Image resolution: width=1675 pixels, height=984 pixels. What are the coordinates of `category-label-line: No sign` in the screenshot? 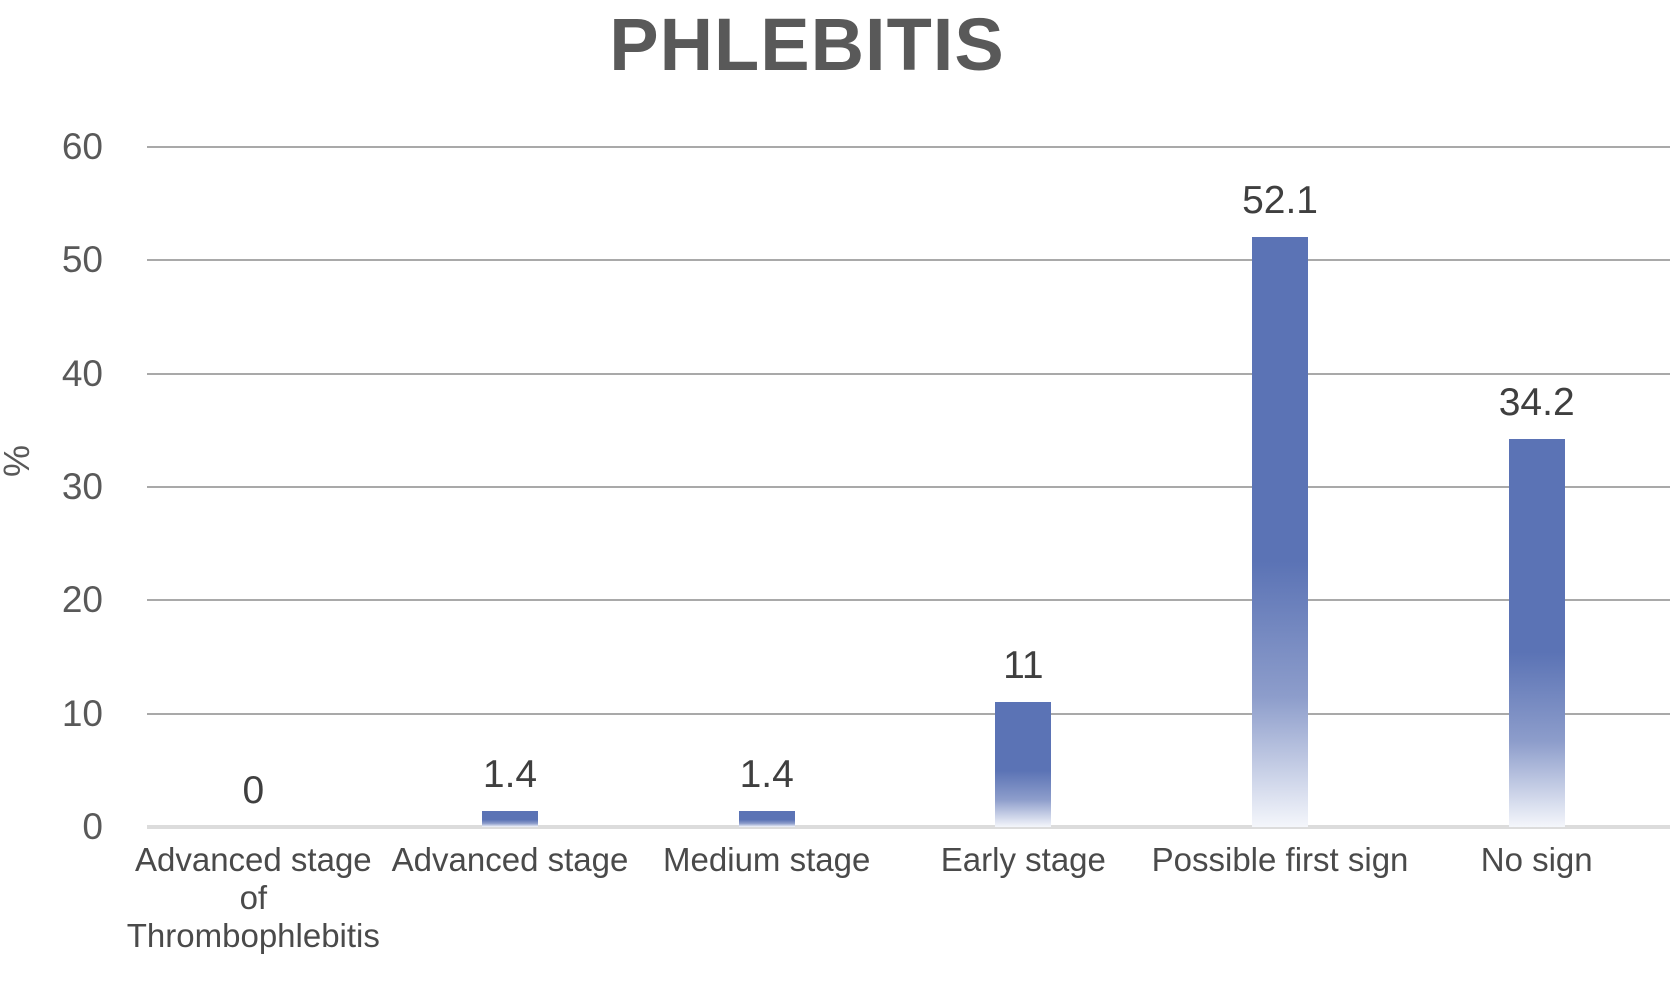 It's located at (1536, 859).